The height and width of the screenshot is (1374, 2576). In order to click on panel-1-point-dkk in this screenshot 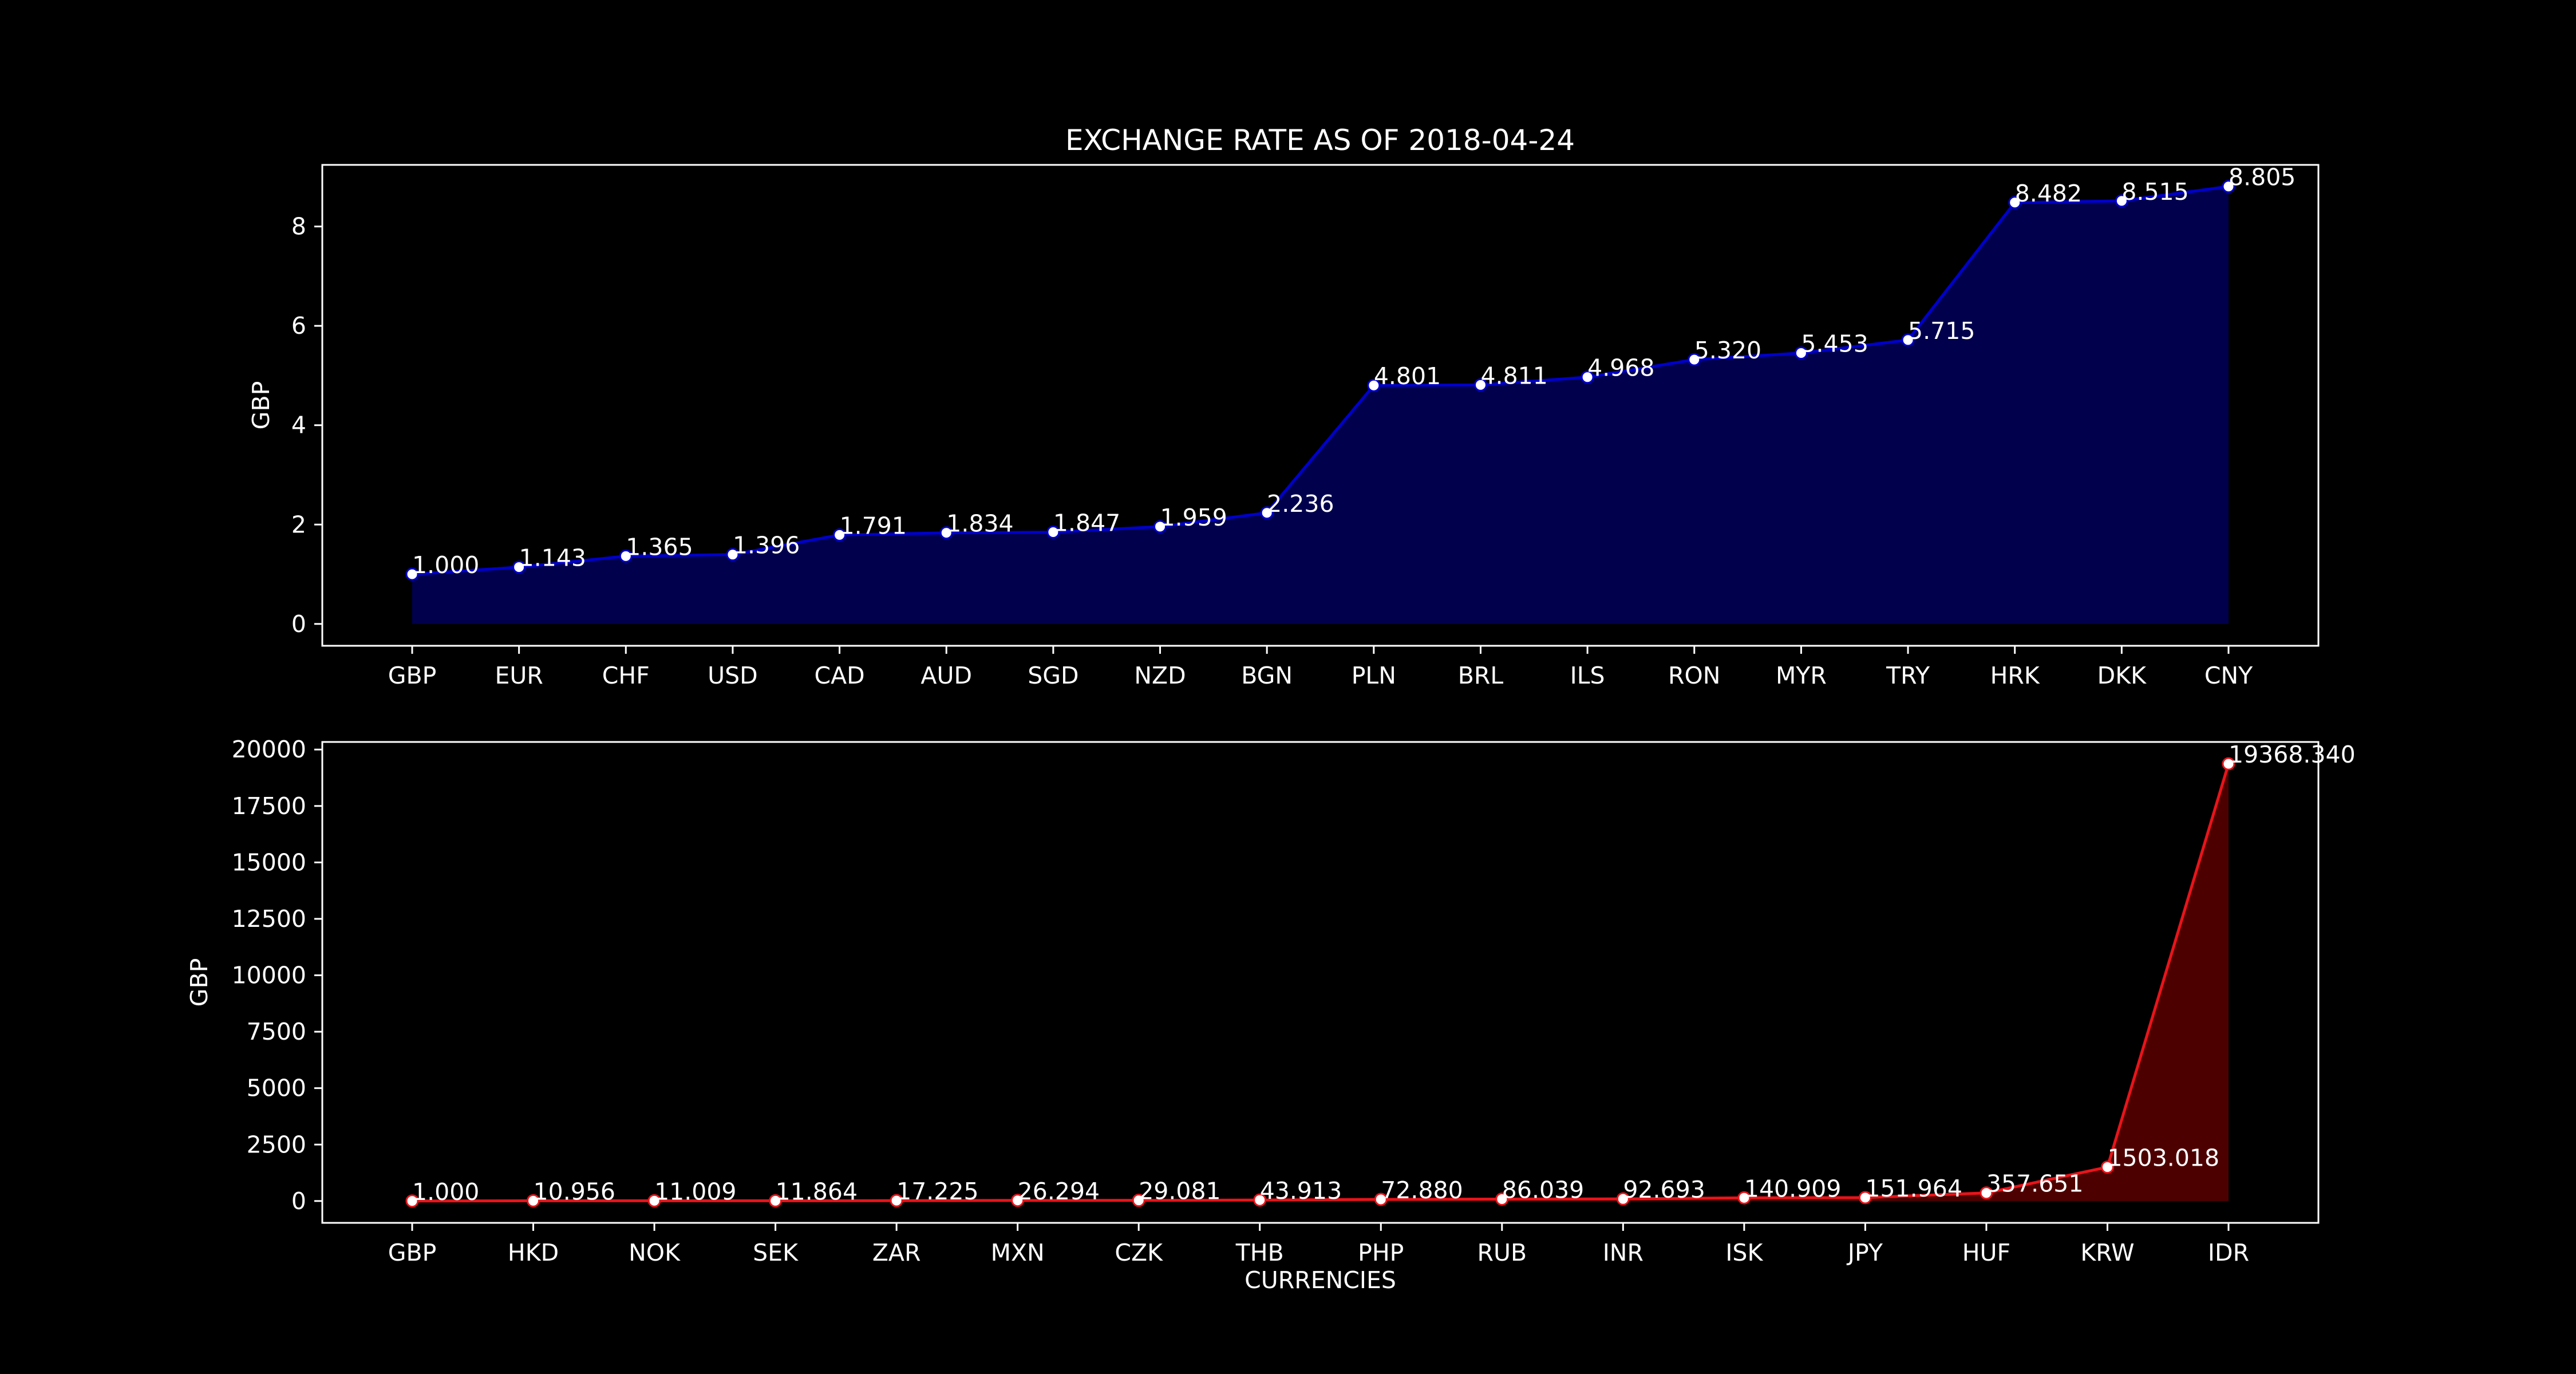, I will do `click(2121, 201)`.